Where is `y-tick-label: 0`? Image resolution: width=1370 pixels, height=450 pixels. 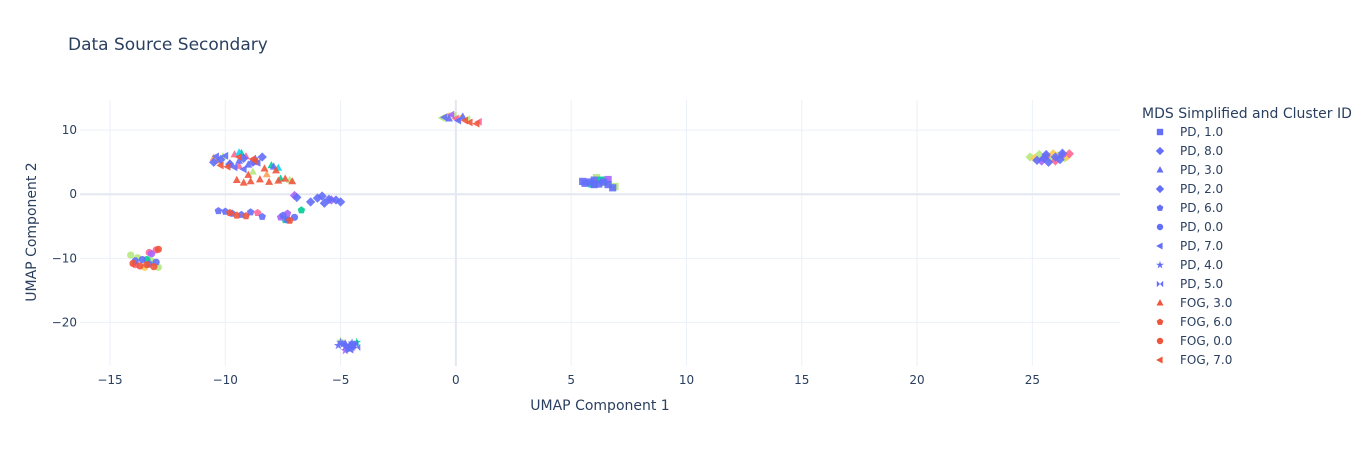 y-tick-label: 0 is located at coordinates (73, 194).